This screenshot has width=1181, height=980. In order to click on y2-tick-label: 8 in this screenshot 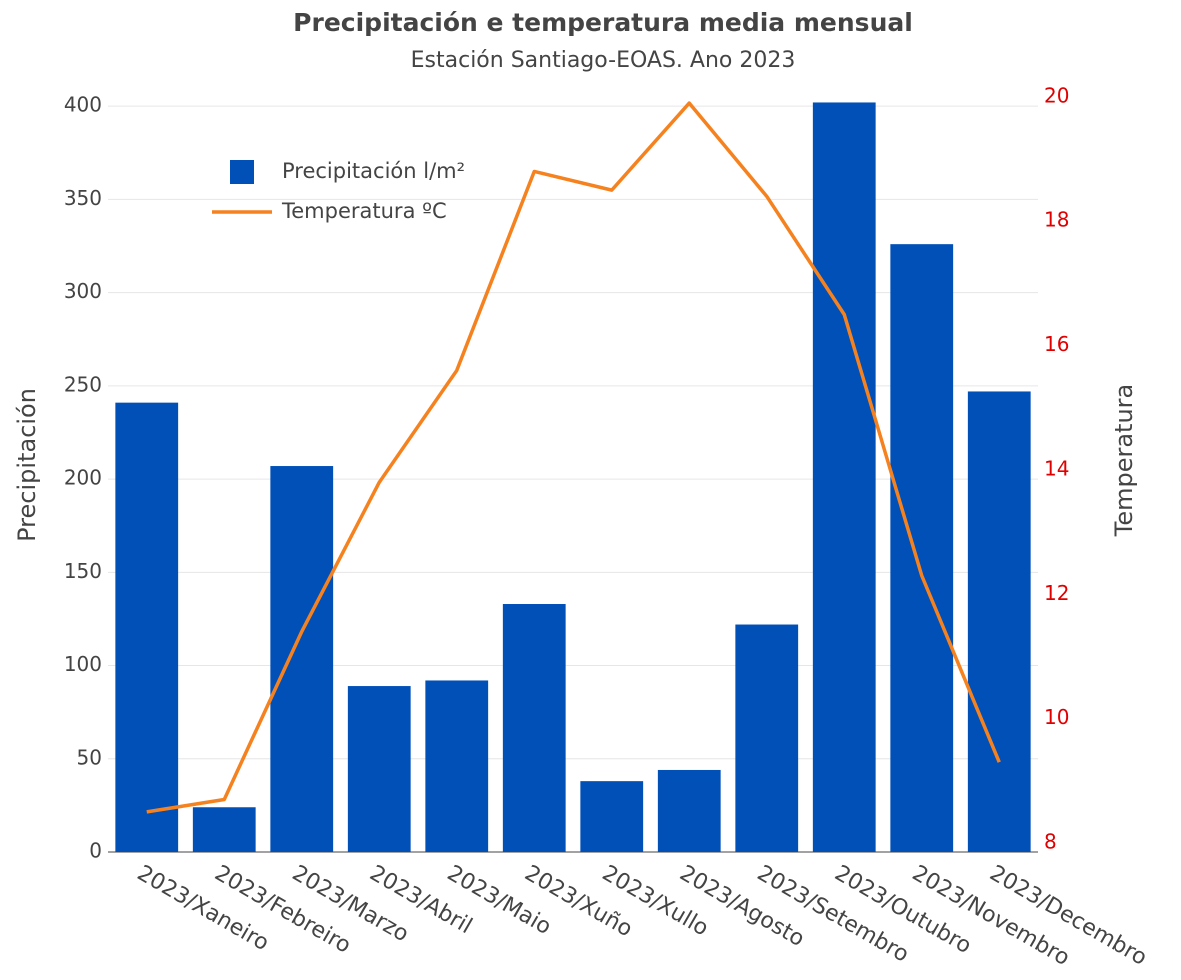, I will do `click(1050, 841)`.